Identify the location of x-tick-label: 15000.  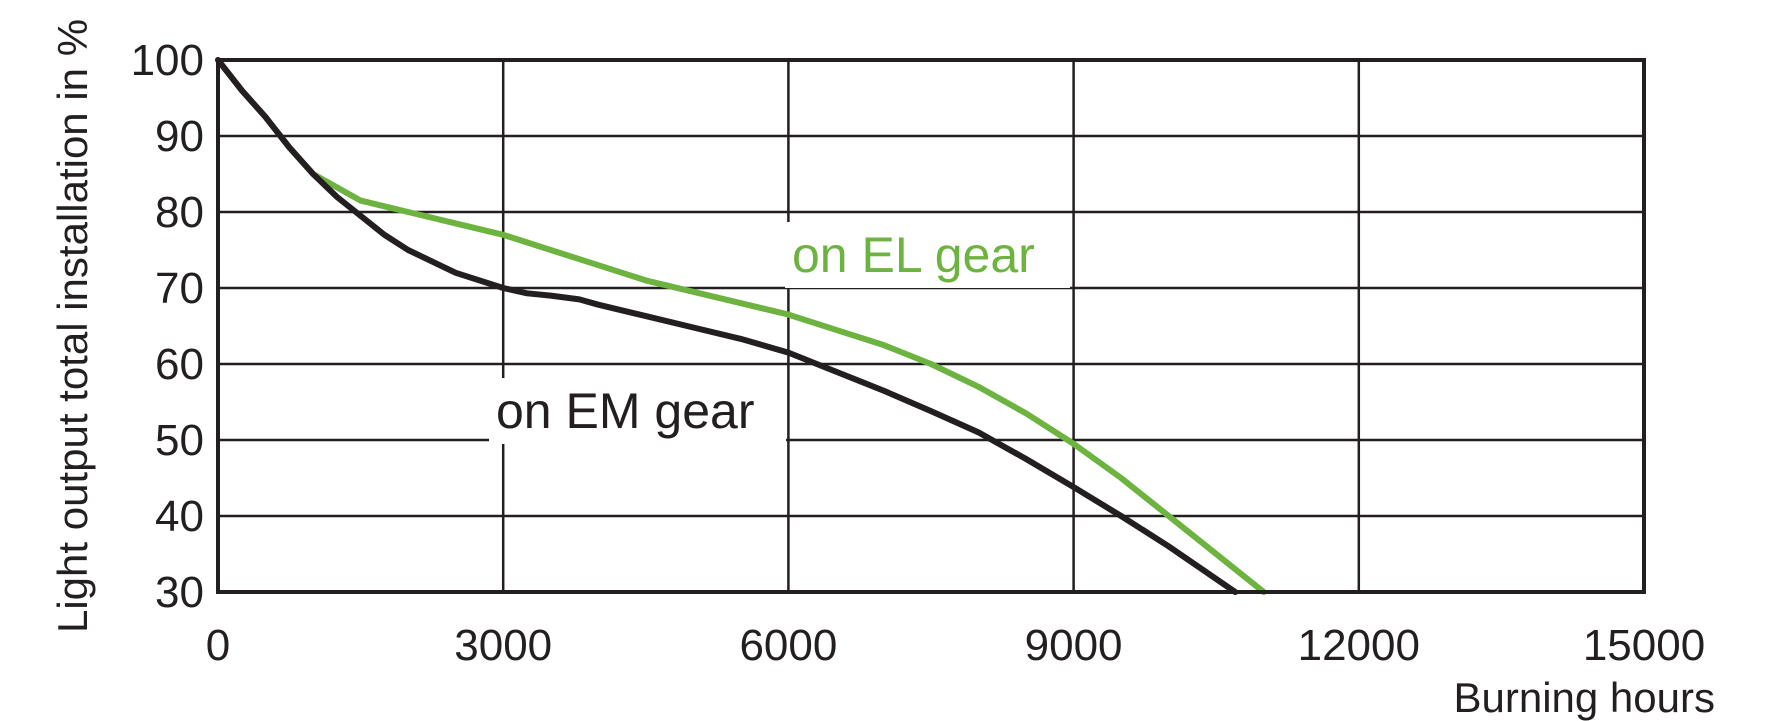
(1644, 645).